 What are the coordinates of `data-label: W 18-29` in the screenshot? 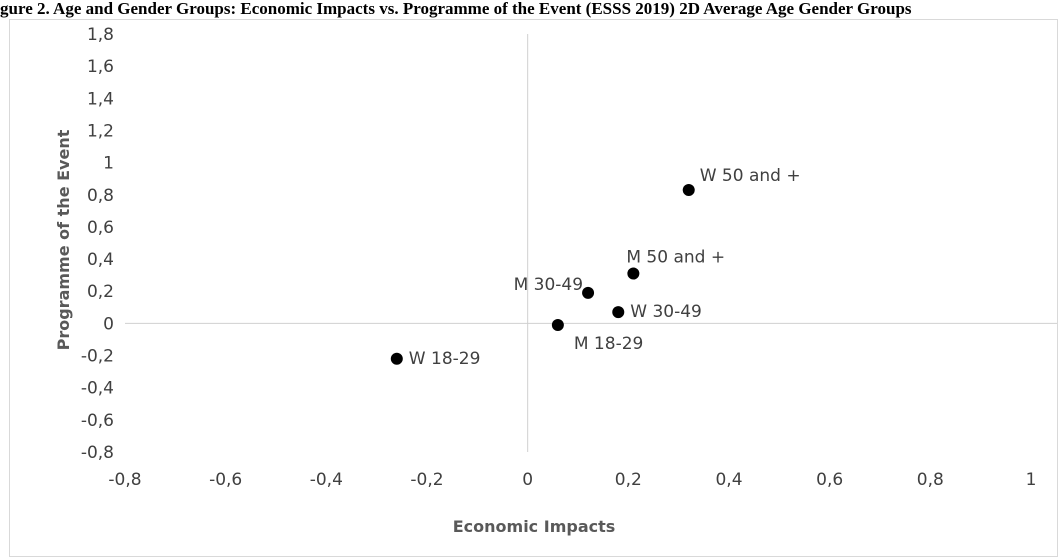 It's located at (445, 359).